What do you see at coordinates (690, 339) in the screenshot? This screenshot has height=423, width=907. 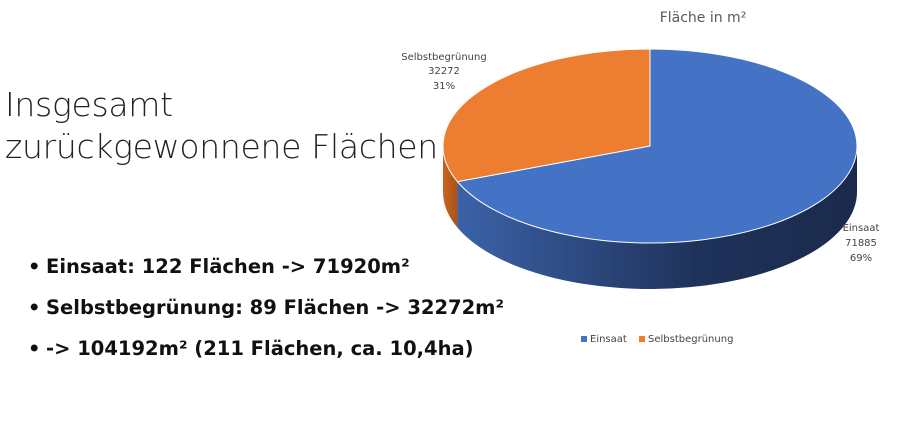 I see `legend-label: Selbstbegrünung` at bounding box center [690, 339].